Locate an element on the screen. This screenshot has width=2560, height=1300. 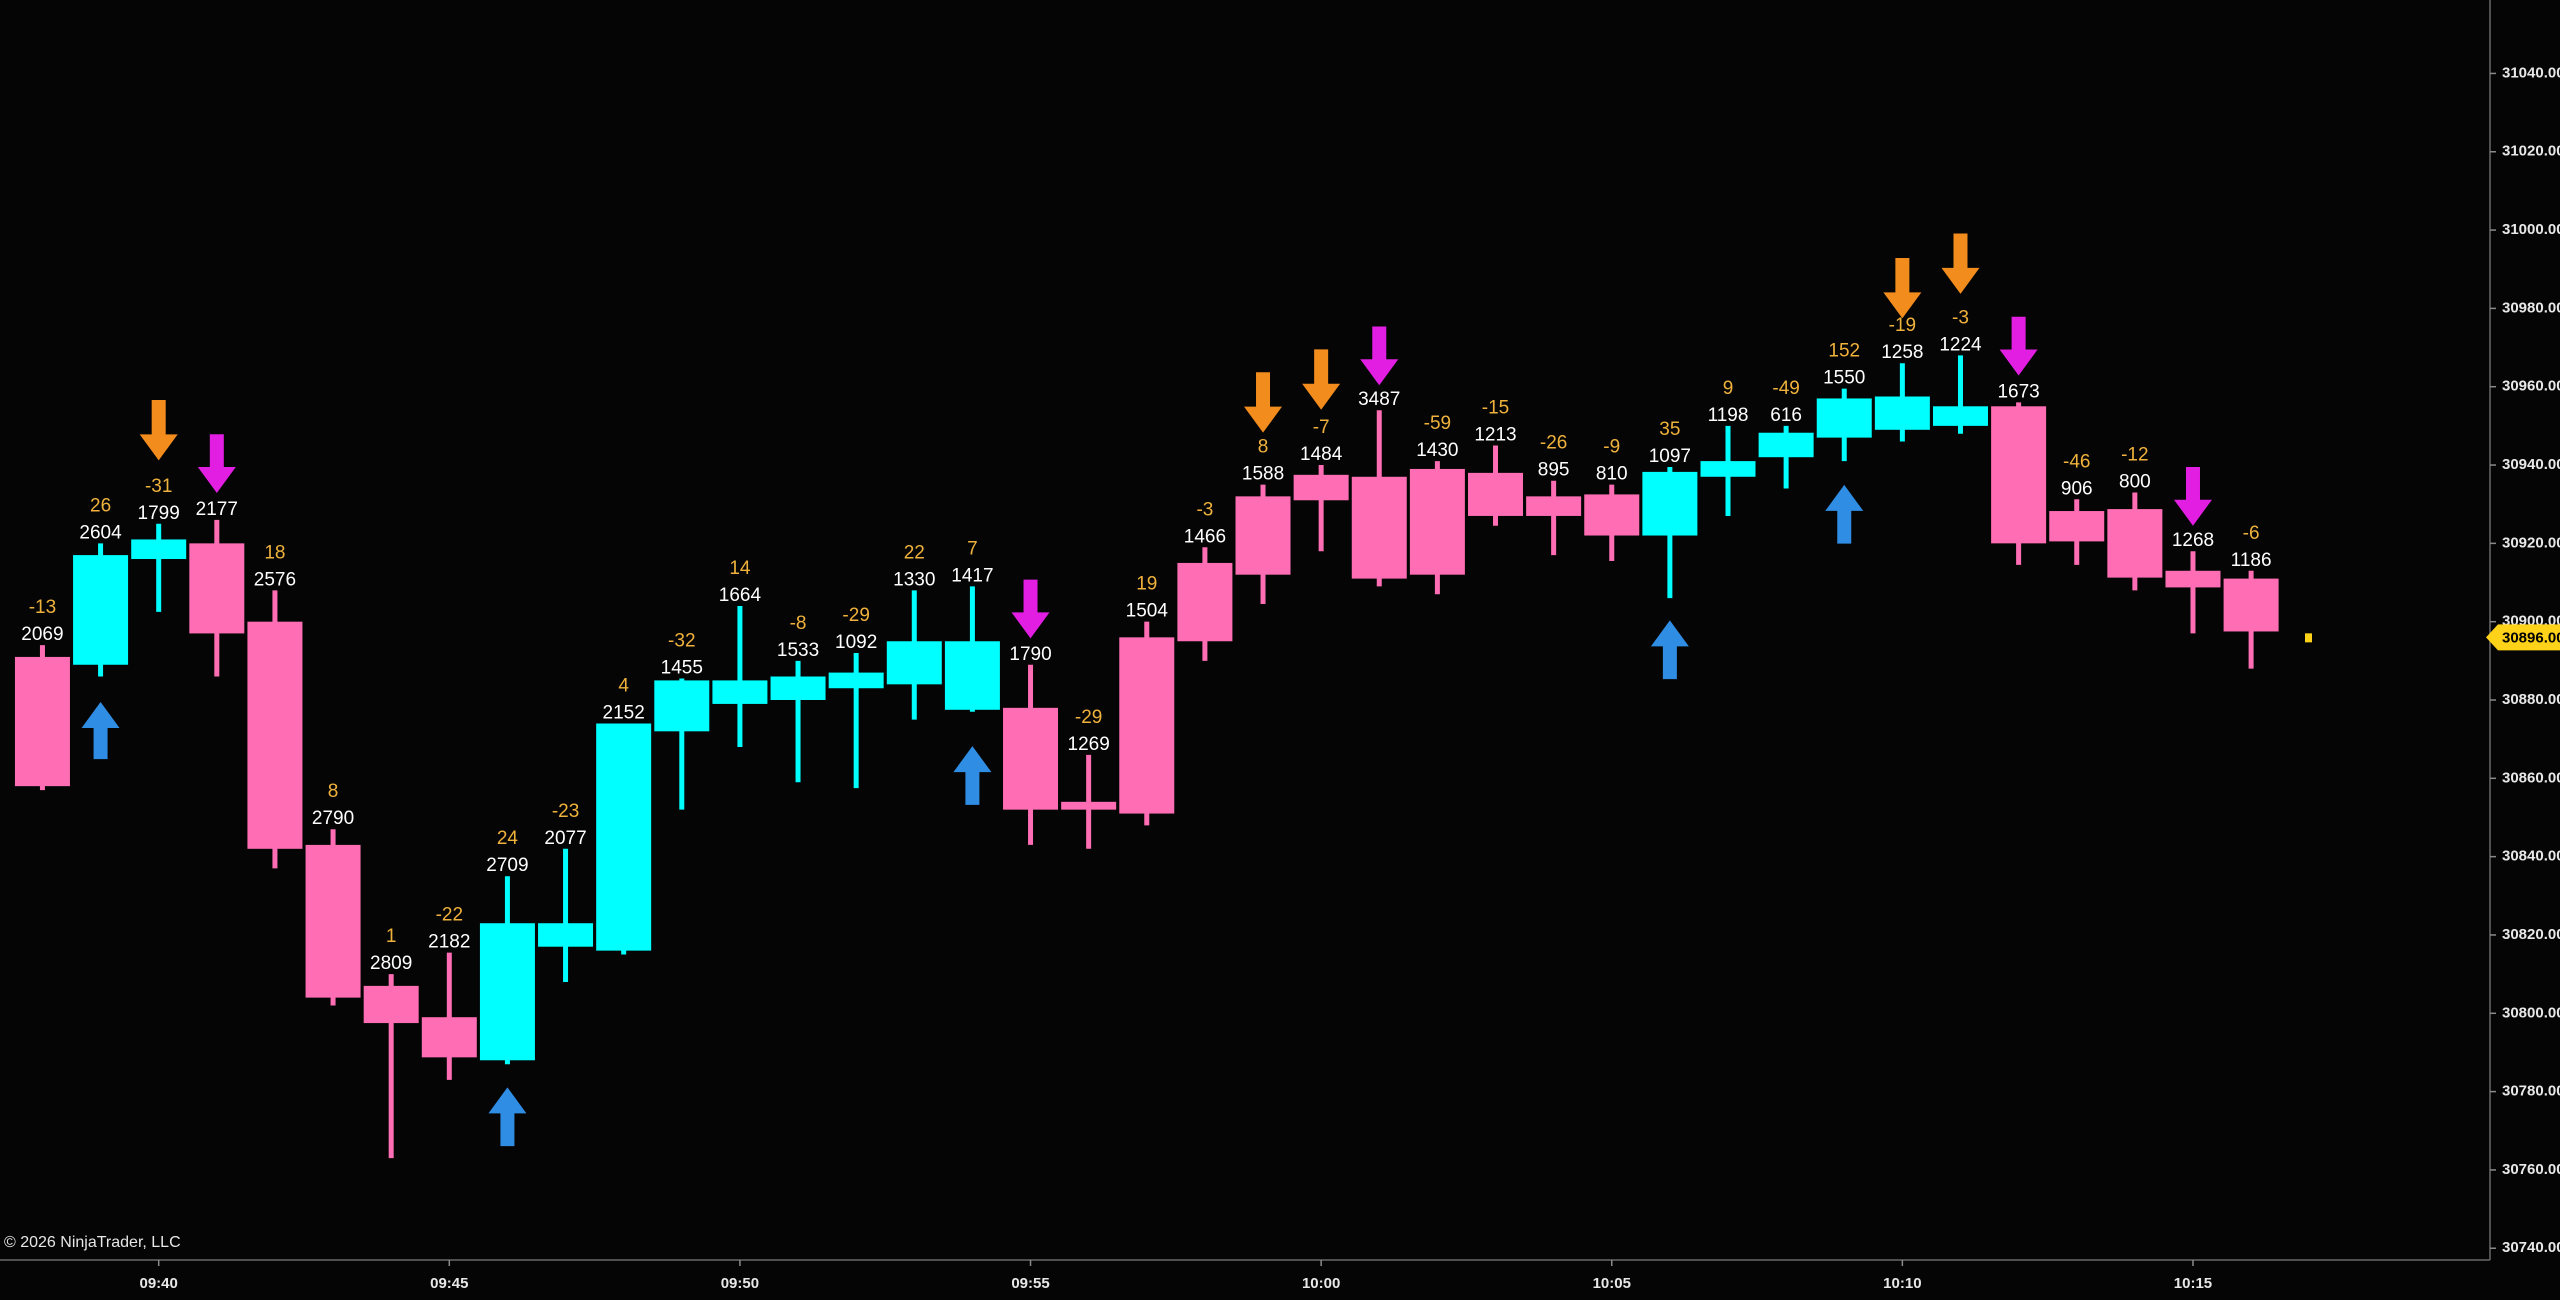
y-tick-label: 30980.00 is located at coordinates (2531, 307).